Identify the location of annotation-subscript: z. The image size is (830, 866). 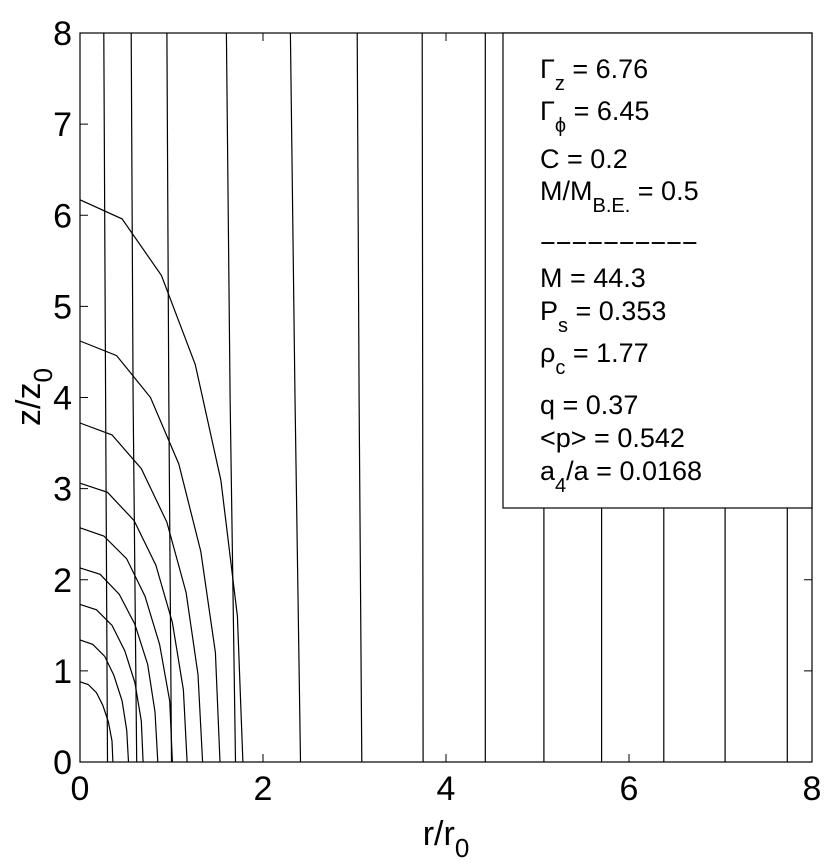
(560, 84).